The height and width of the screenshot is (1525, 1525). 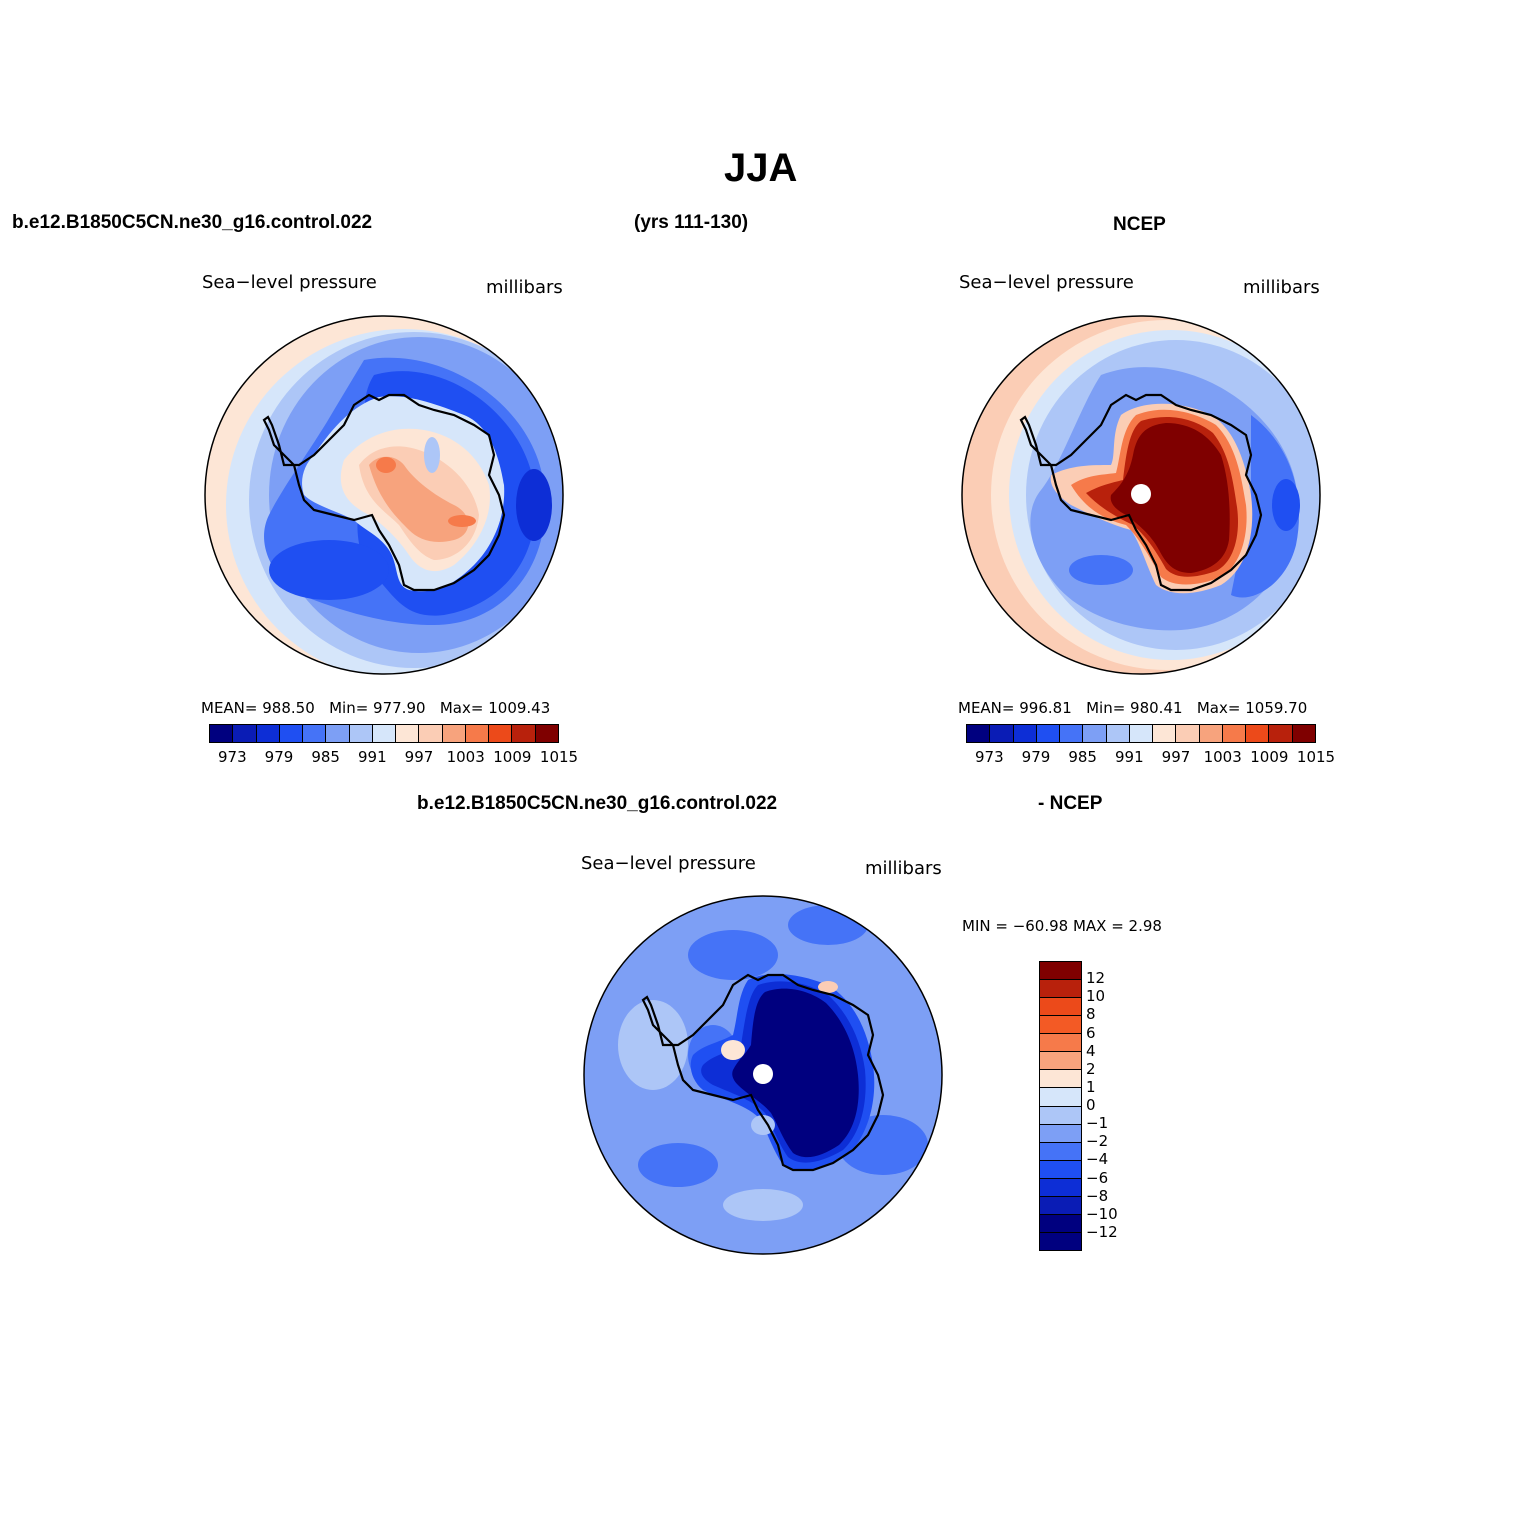 I want to click on panel2-units-label: millibars, so click(x=1281, y=287).